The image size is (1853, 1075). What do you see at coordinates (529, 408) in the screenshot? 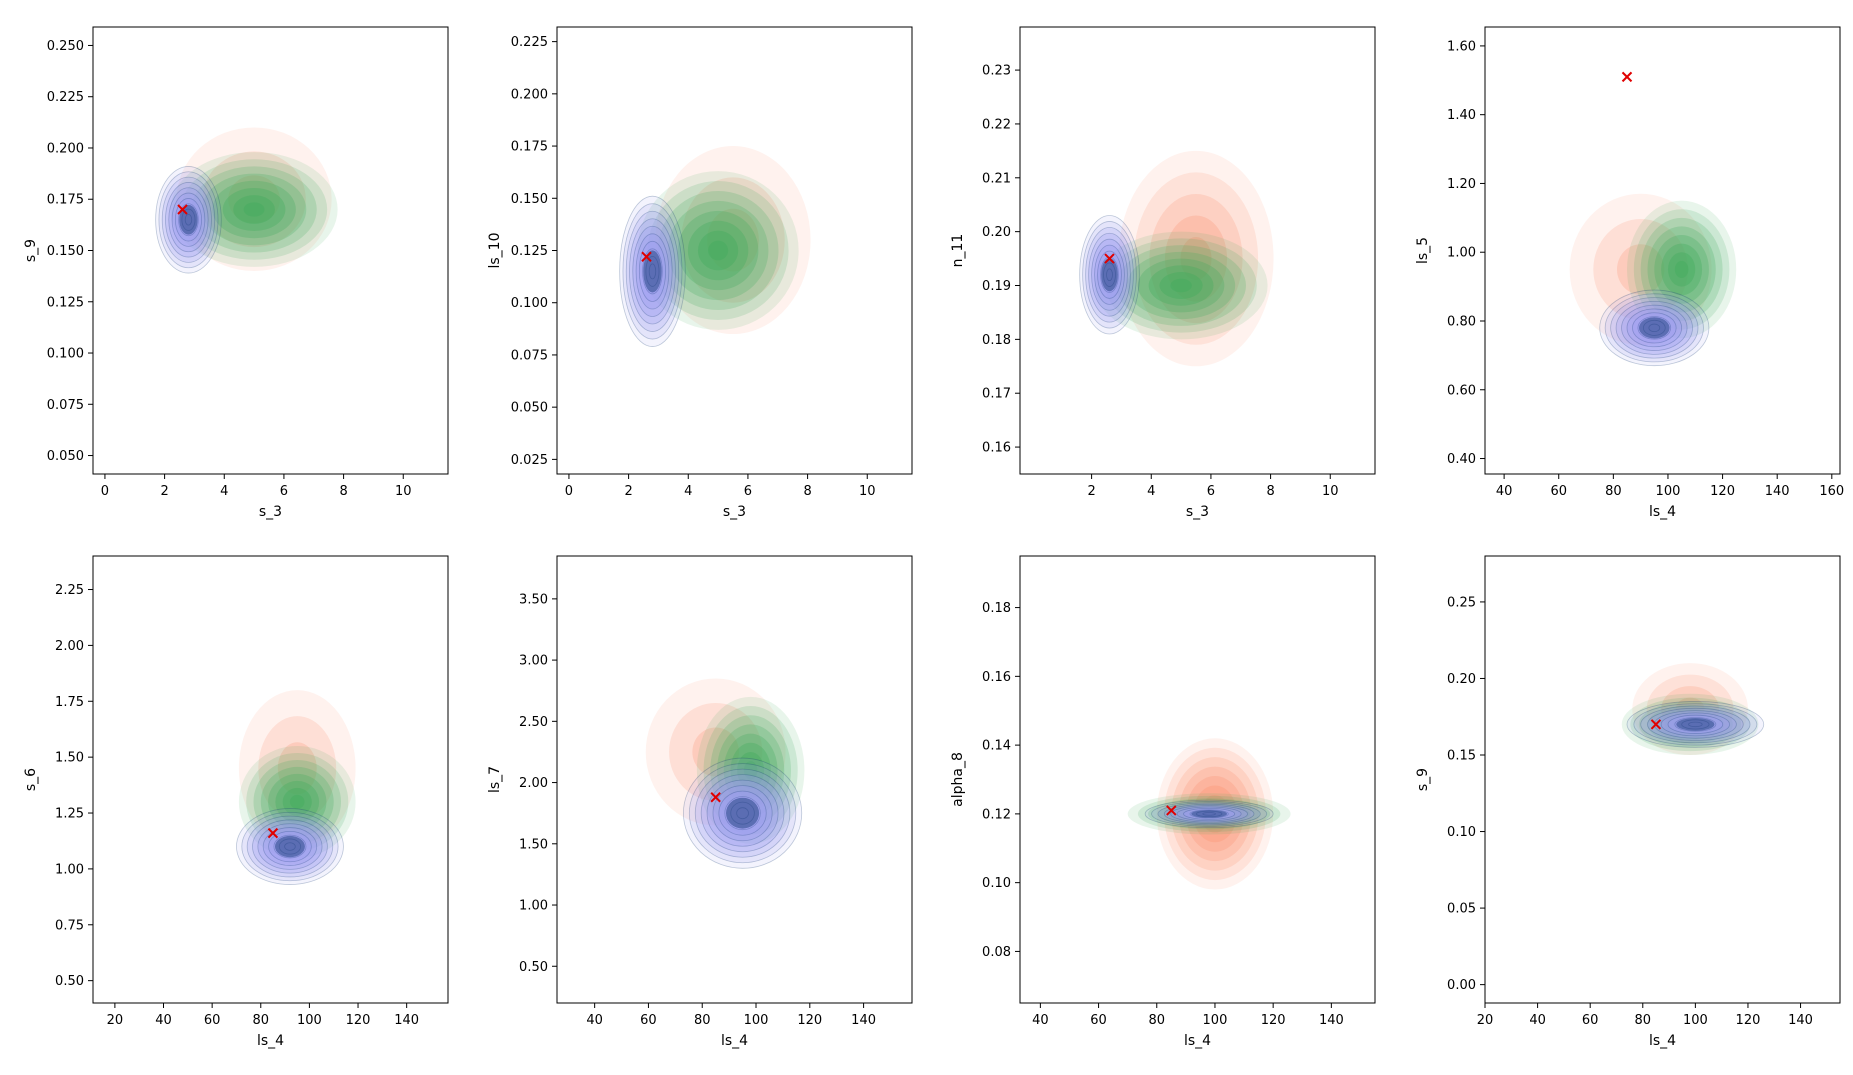
I see `y-tick-label: 0.050` at bounding box center [529, 408].